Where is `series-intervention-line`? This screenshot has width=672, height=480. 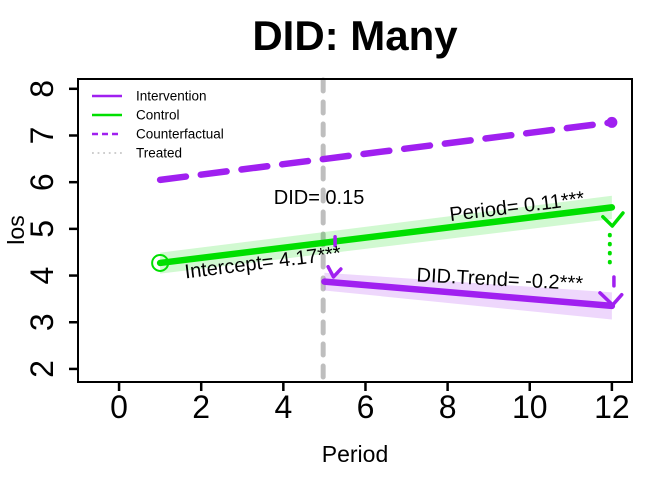
series-intervention-line is located at coordinates (468, 294).